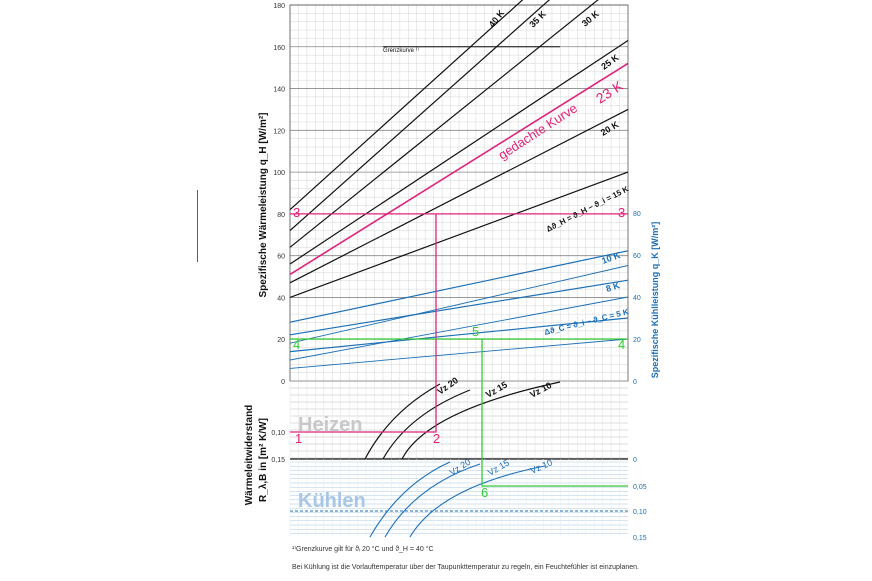  Describe the element at coordinates (263, 460) in the screenshot. I see `y-axis-title-res-2: R_λ,B in [m² K/W]` at that location.